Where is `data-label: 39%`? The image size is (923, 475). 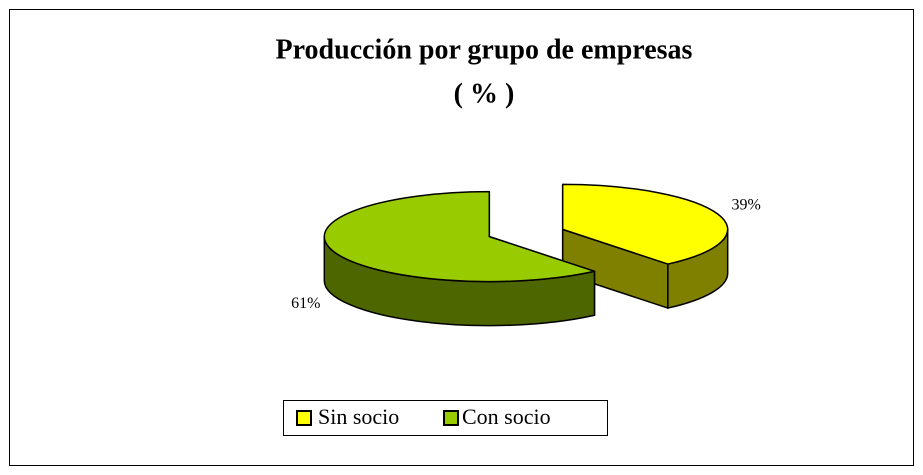
data-label: 39% is located at coordinates (746, 204).